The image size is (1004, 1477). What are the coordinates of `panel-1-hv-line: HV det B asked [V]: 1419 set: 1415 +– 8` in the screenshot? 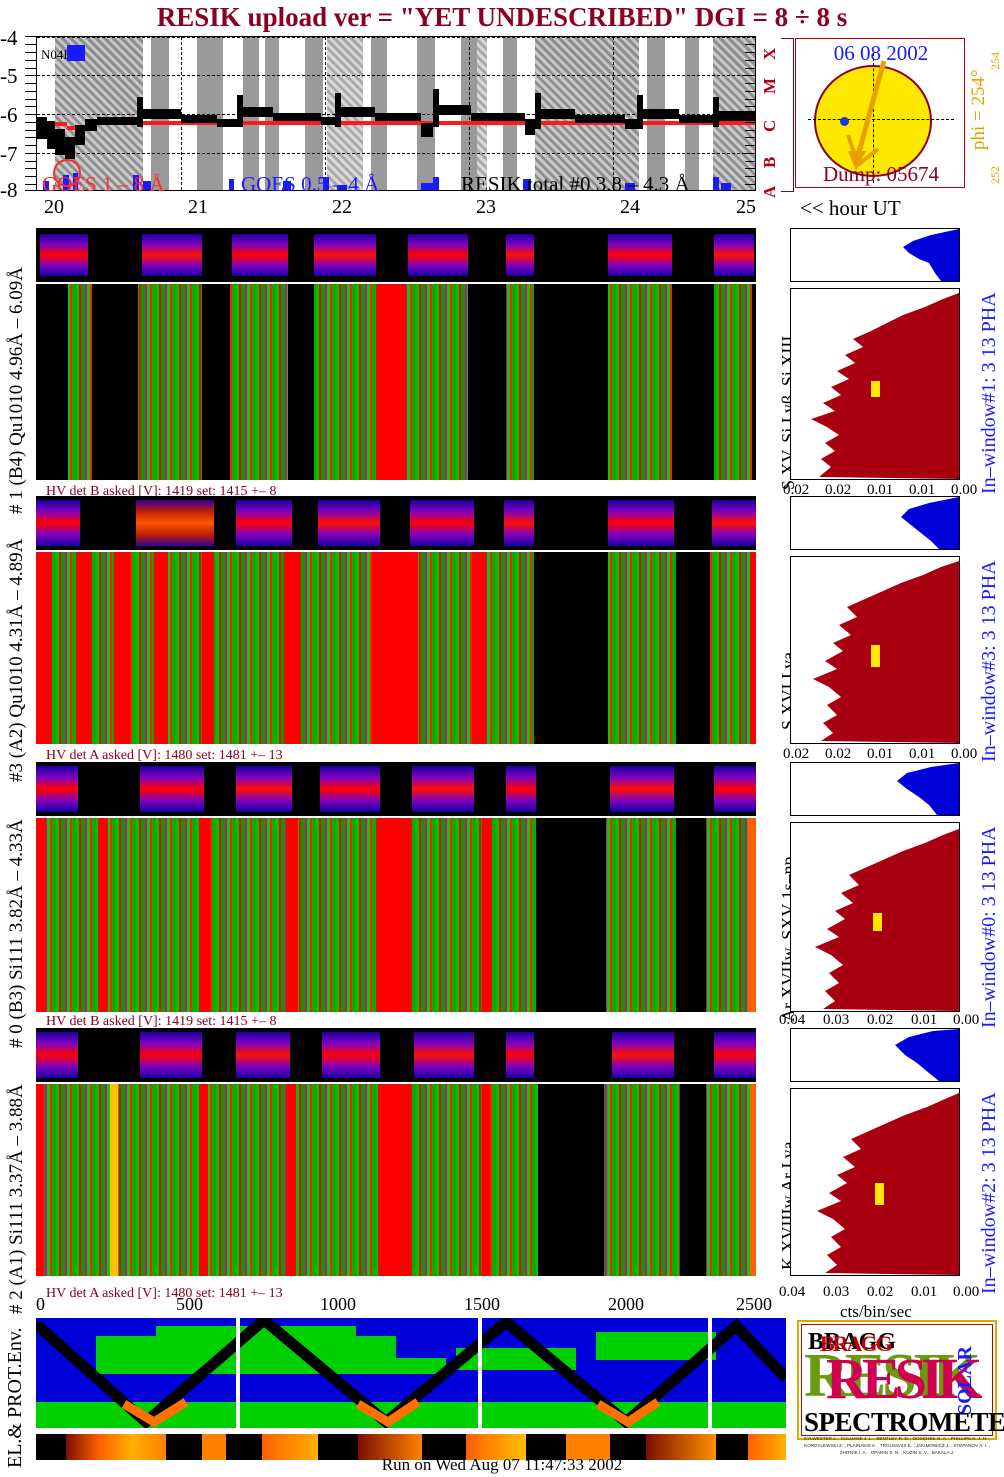 It's located at (161, 491).